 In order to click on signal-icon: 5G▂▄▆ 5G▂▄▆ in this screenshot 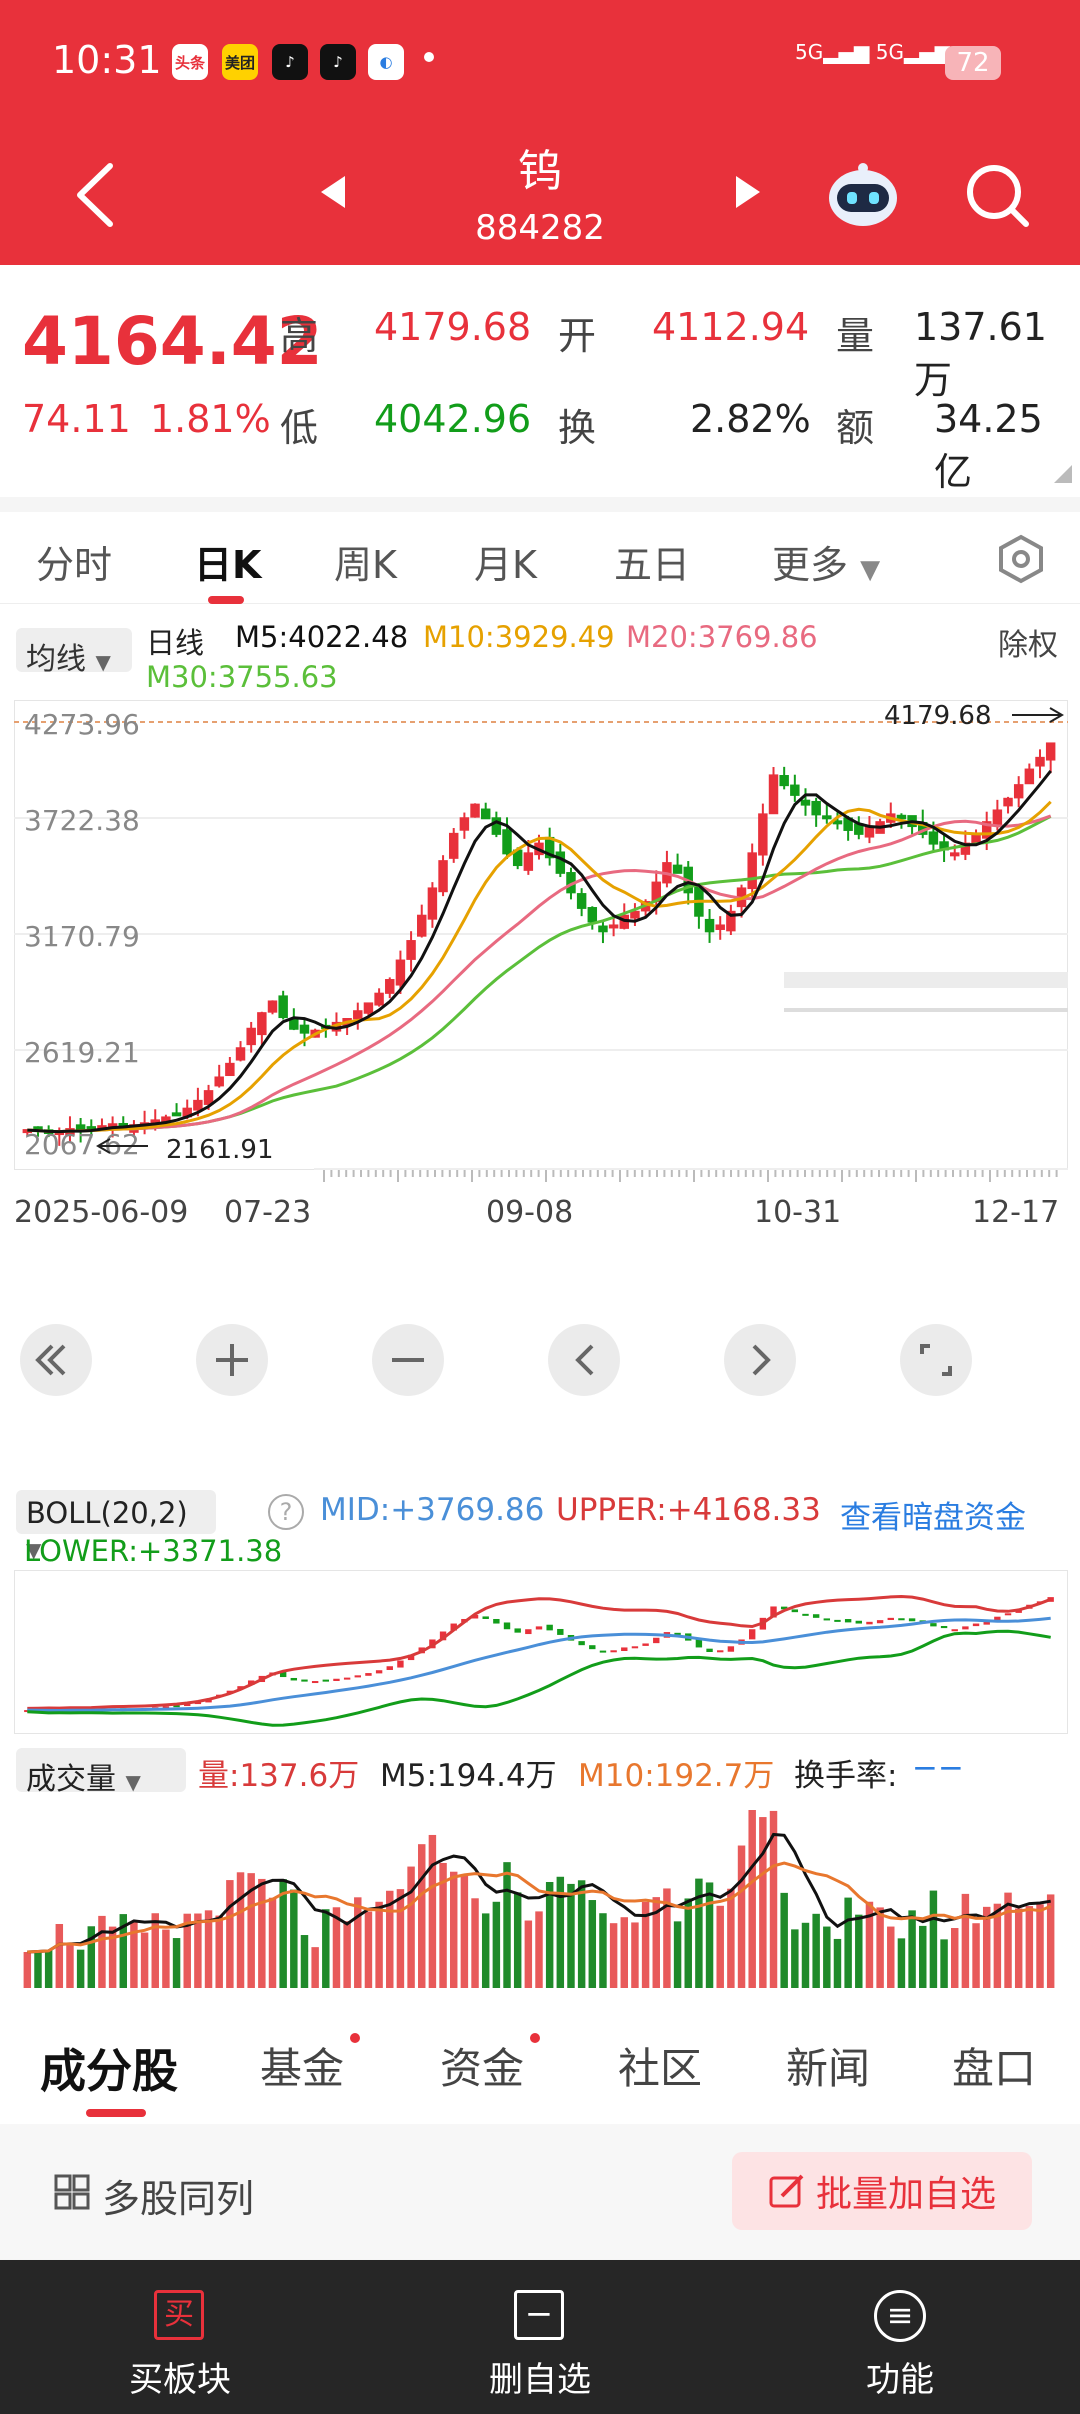, I will do `click(873, 52)`.